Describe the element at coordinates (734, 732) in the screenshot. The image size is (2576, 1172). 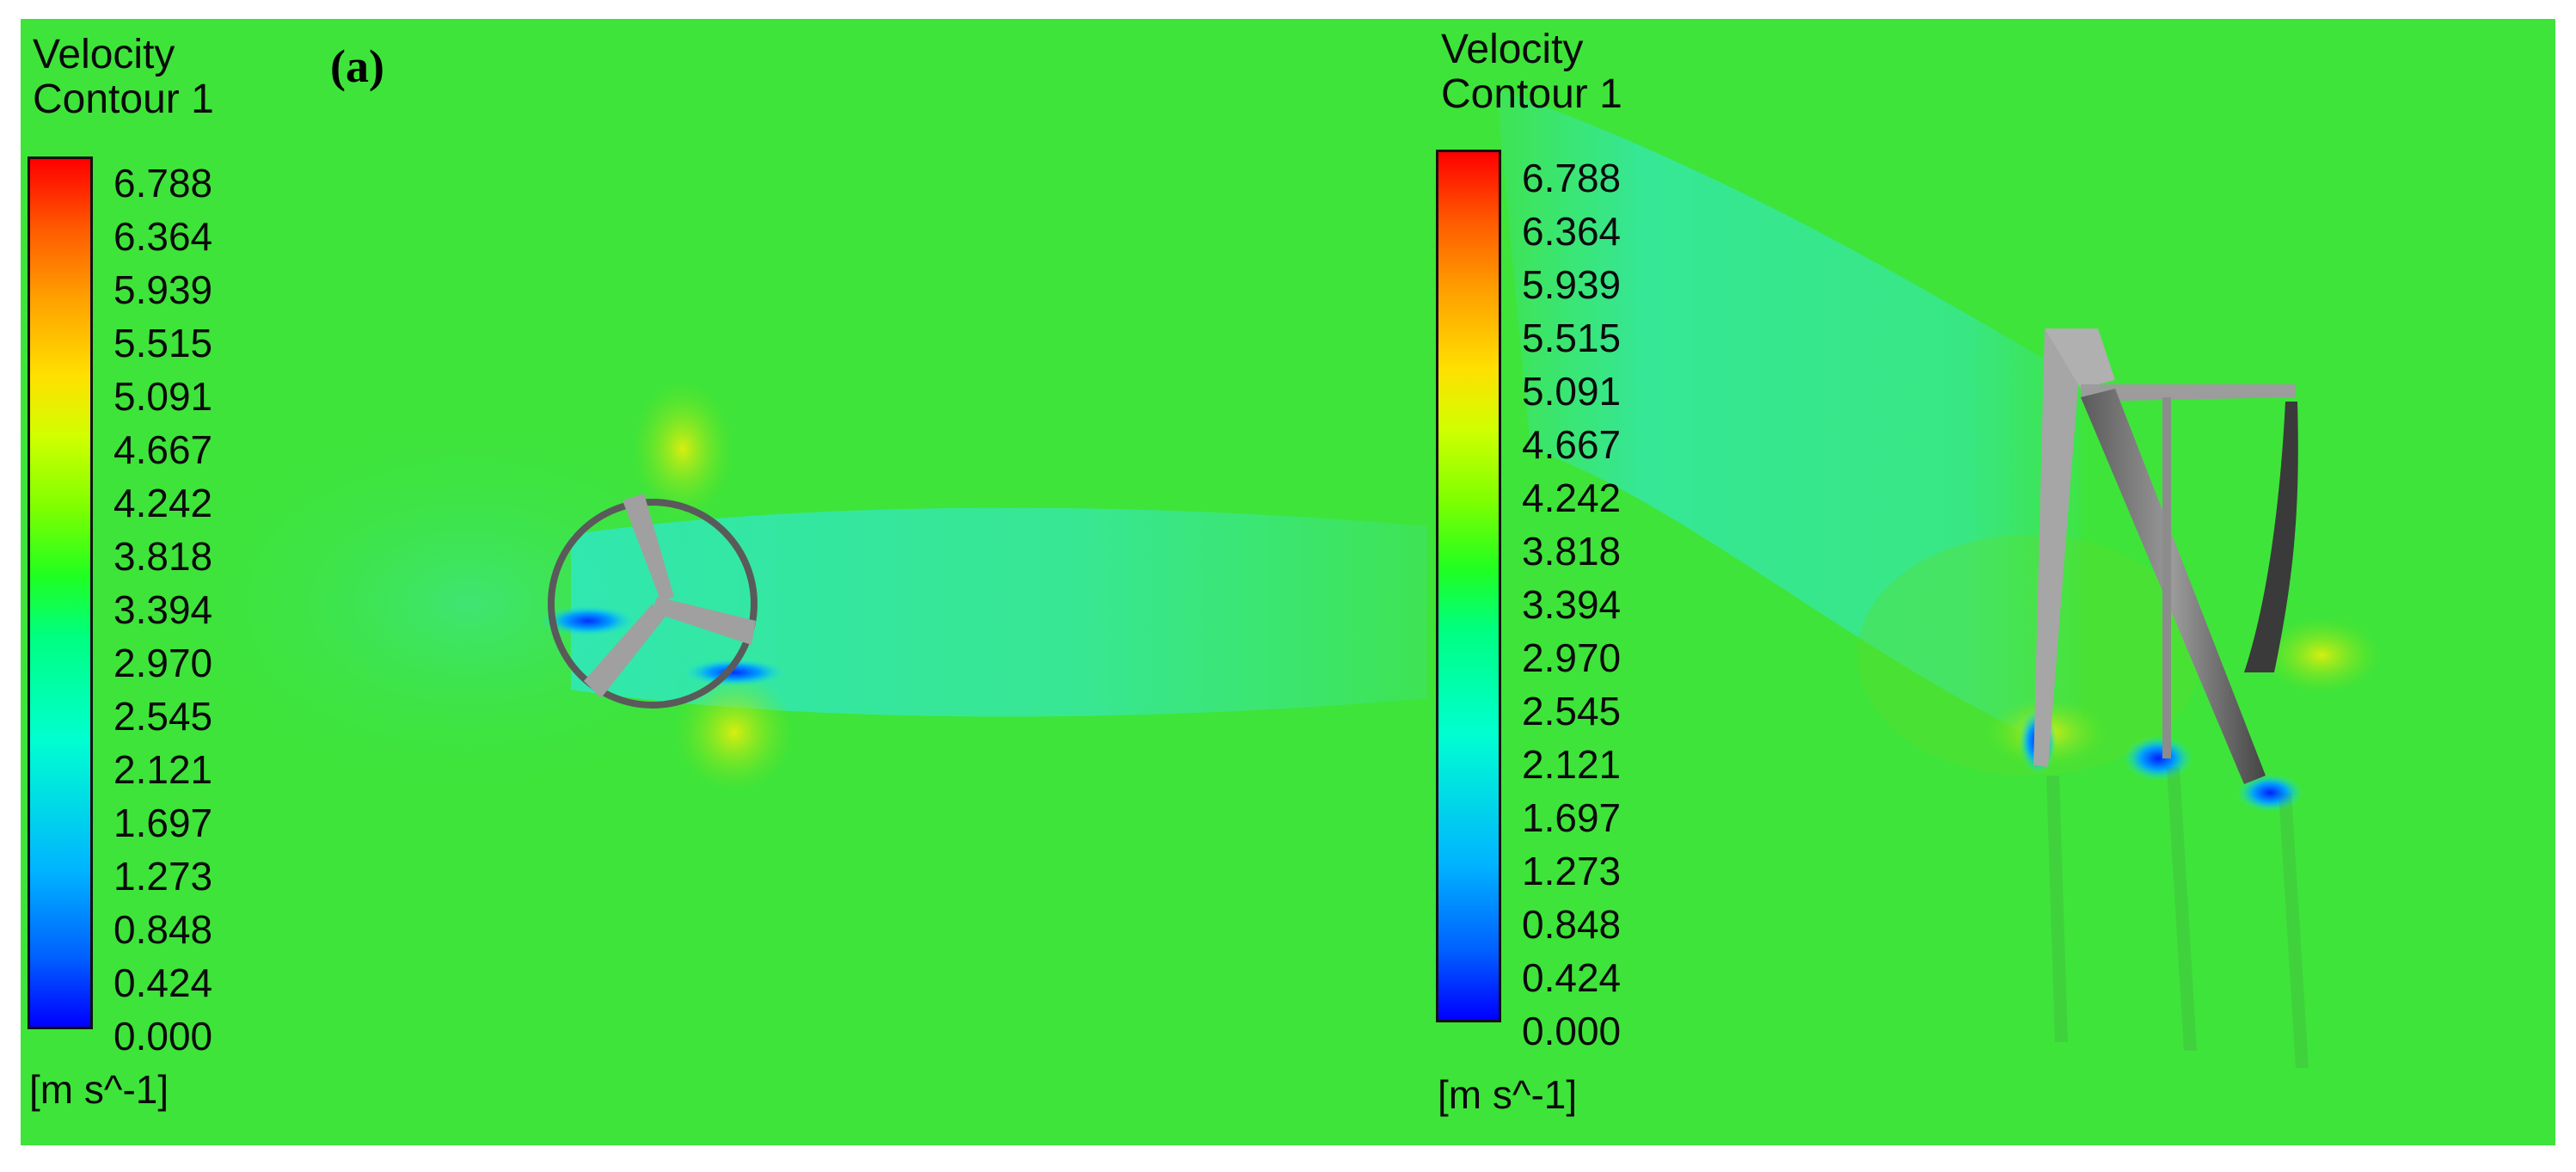
I see `acceleration-zone-bottom` at that location.